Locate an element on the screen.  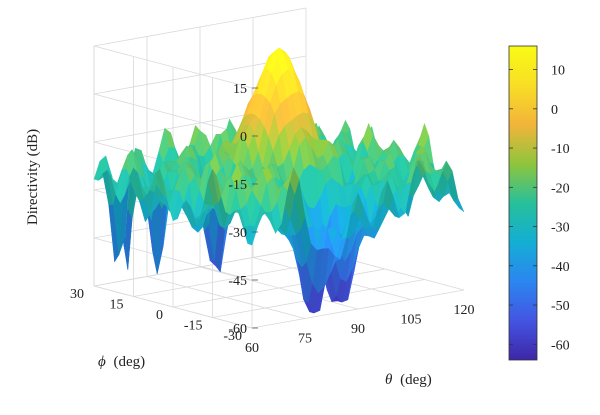
y-tick-label: 0 is located at coordinates (159, 315).